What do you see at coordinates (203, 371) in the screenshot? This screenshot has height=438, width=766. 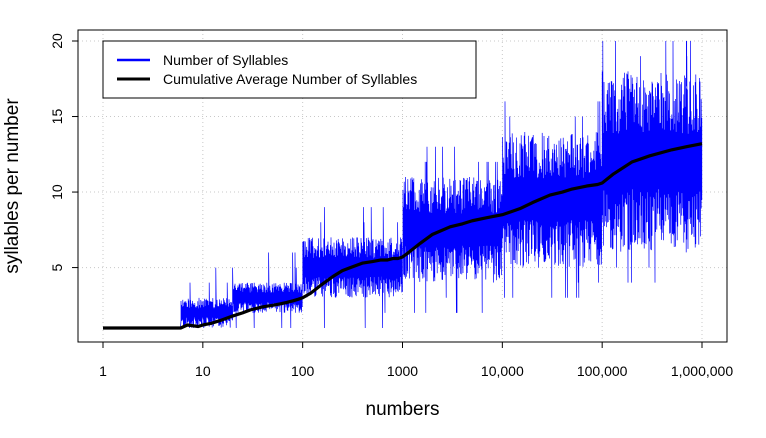 I see `x-tick-label: 10` at bounding box center [203, 371].